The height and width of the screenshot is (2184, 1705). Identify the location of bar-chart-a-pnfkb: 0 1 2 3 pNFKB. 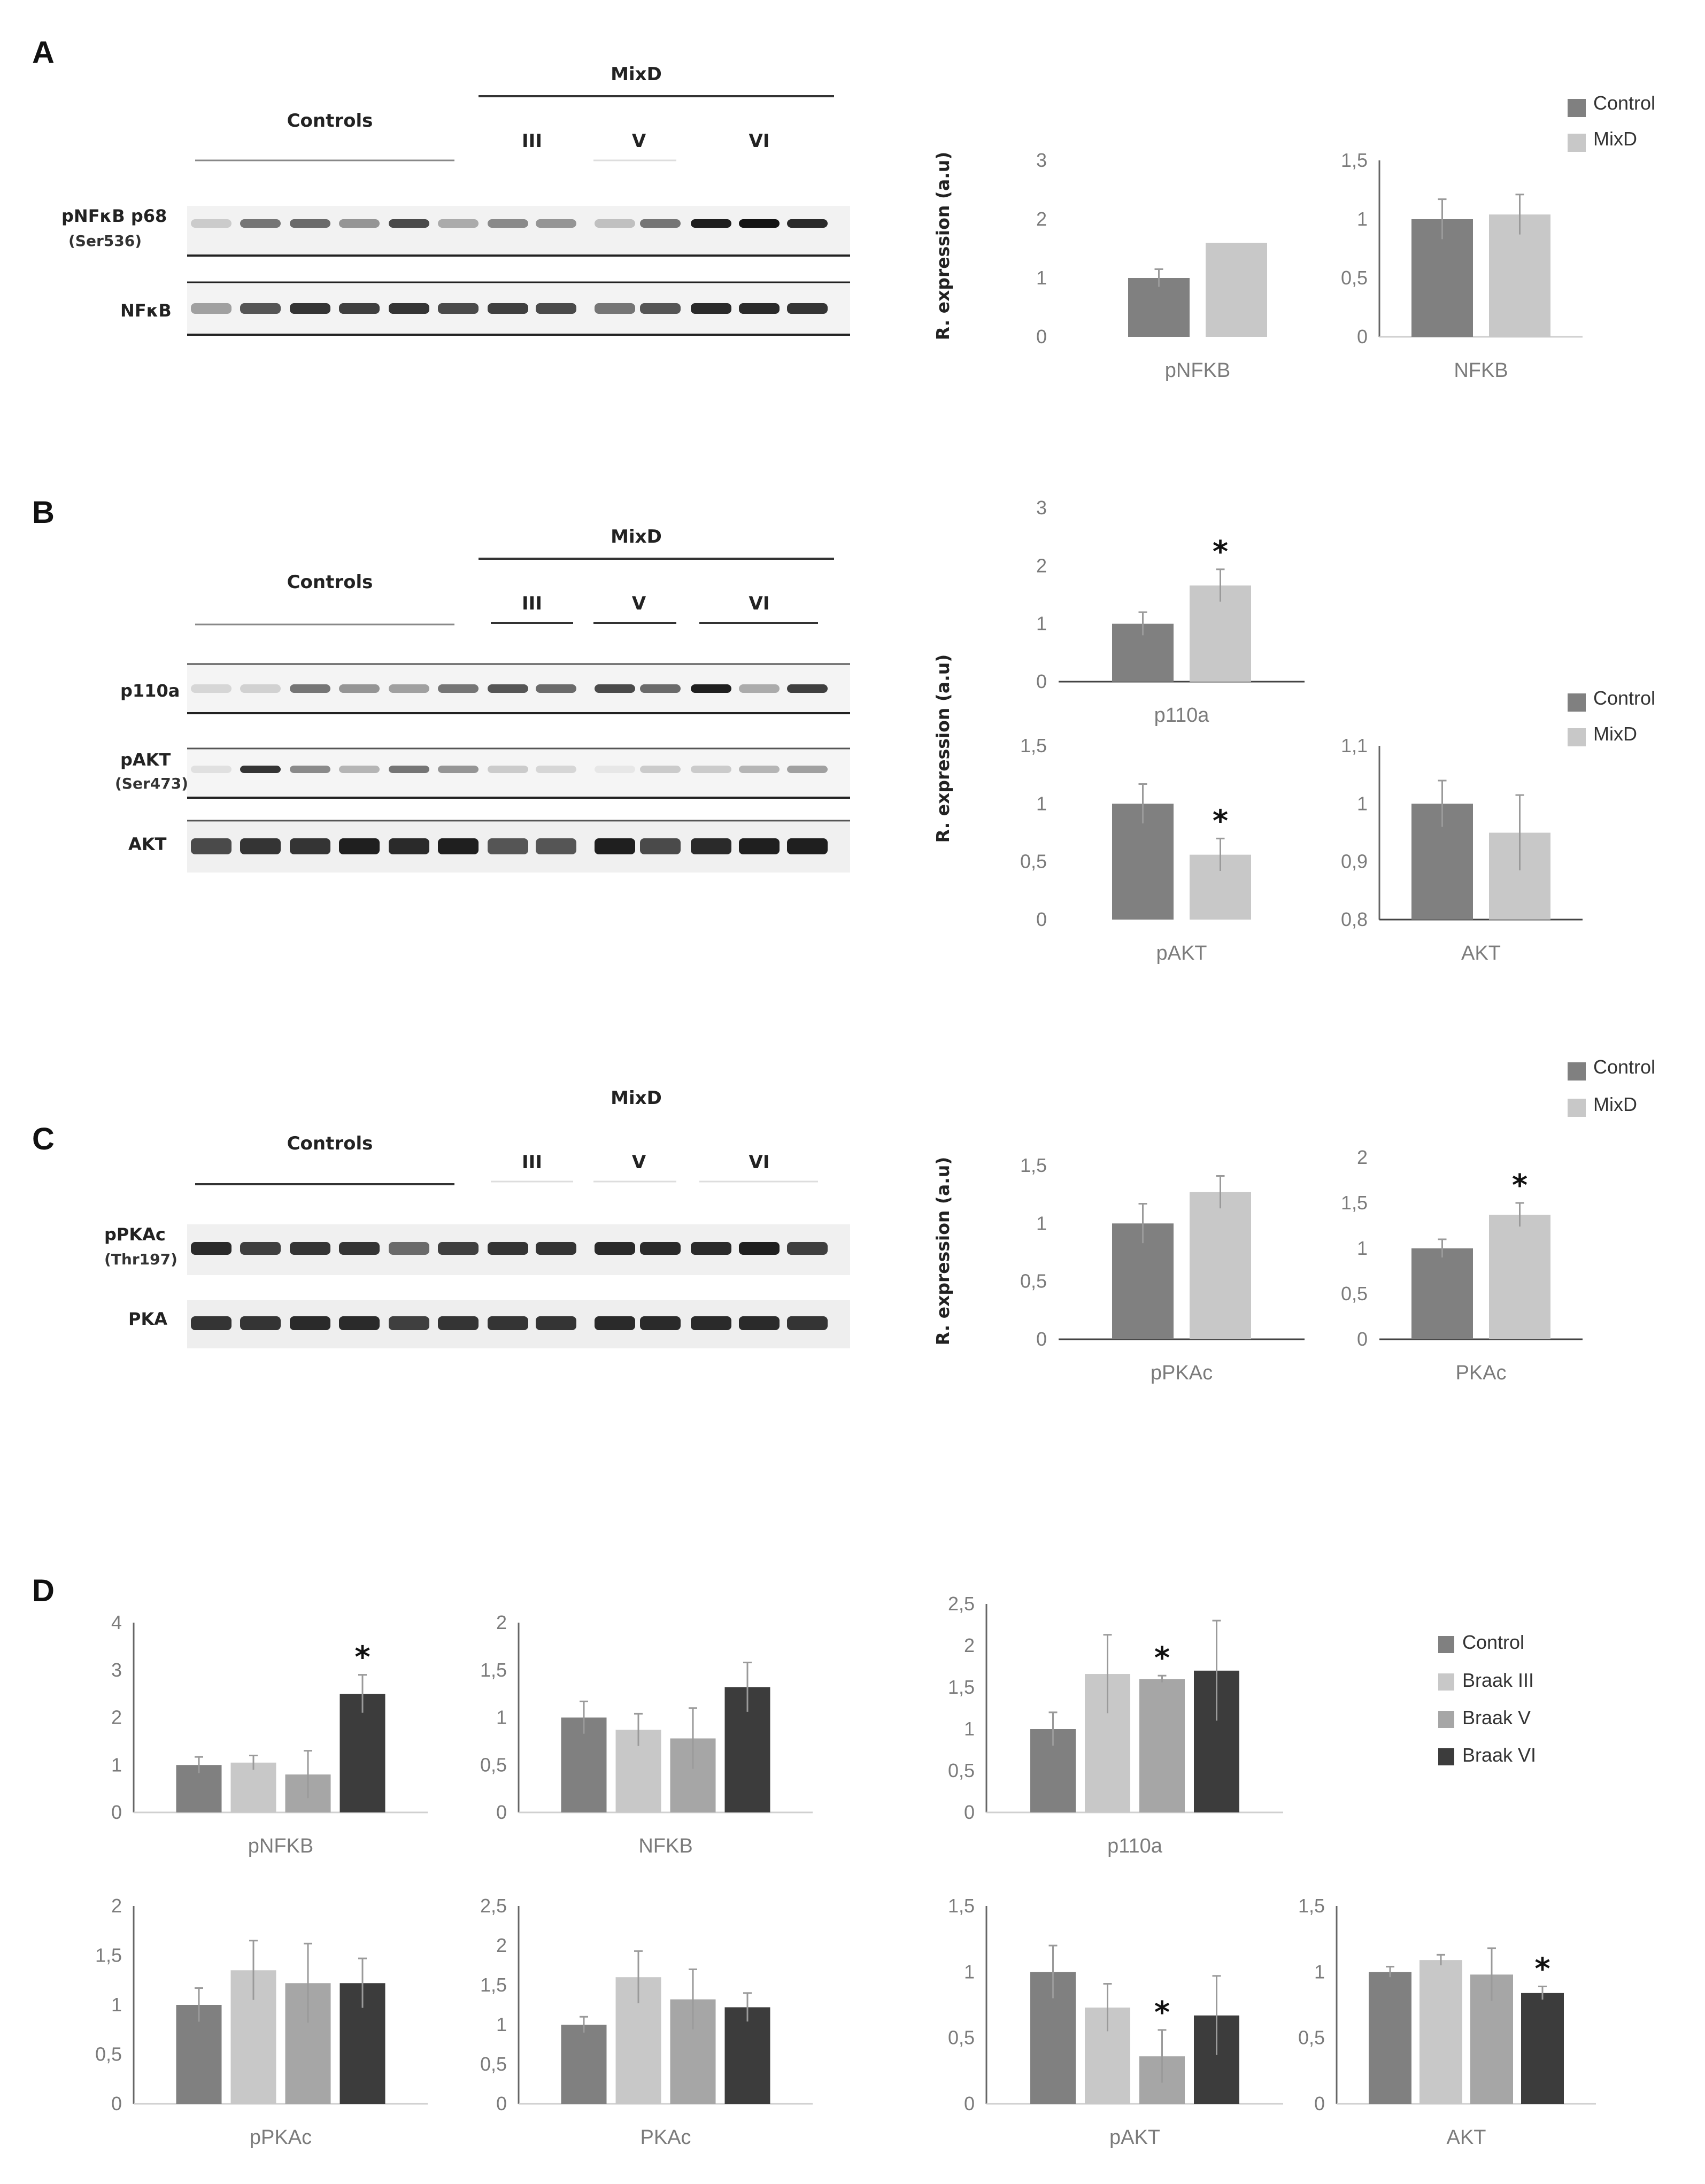
(1151, 265).